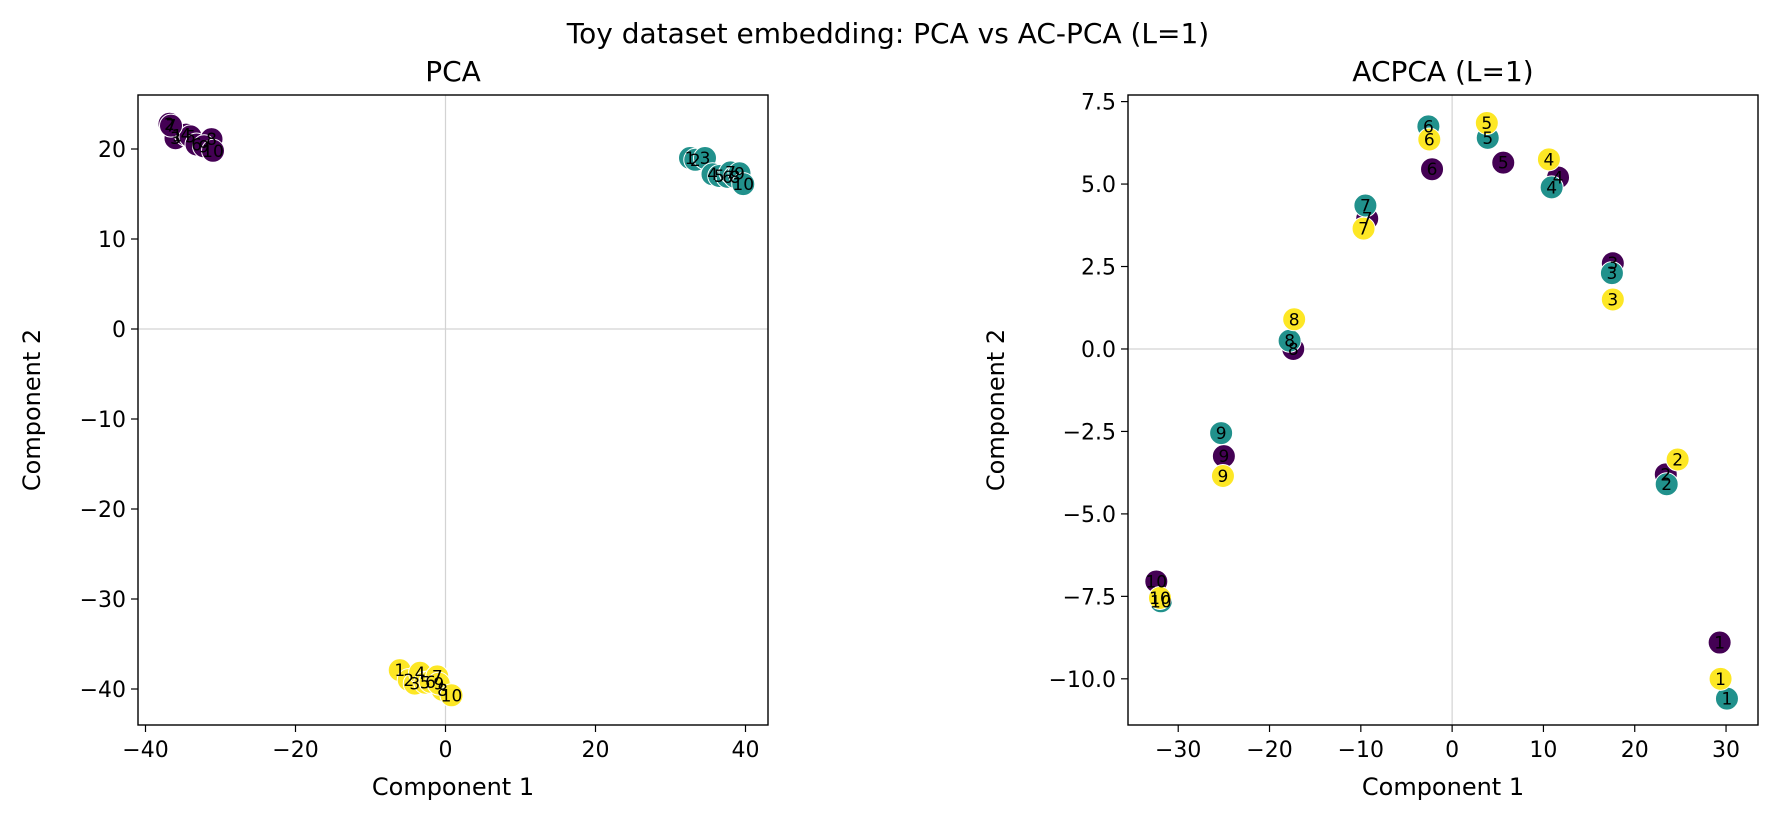 Image resolution: width=1777 pixels, height=832 pixels. Describe the element at coordinates (1089, 597) in the screenshot. I see `y-tick-label: −7.5` at that location.